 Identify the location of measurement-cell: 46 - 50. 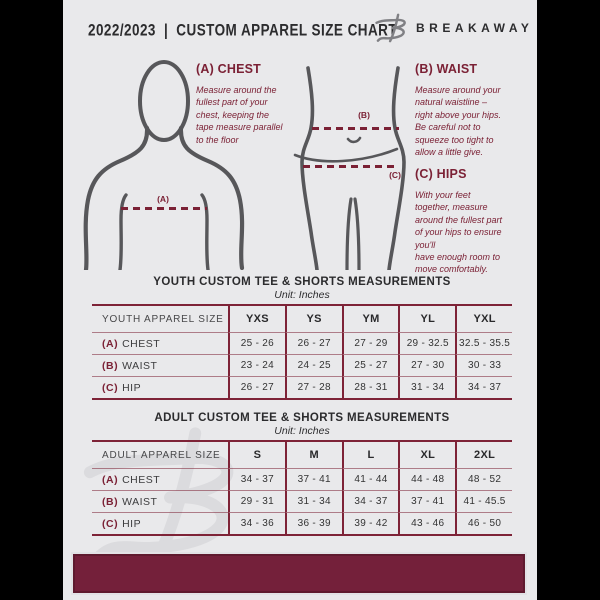
(483, 523).